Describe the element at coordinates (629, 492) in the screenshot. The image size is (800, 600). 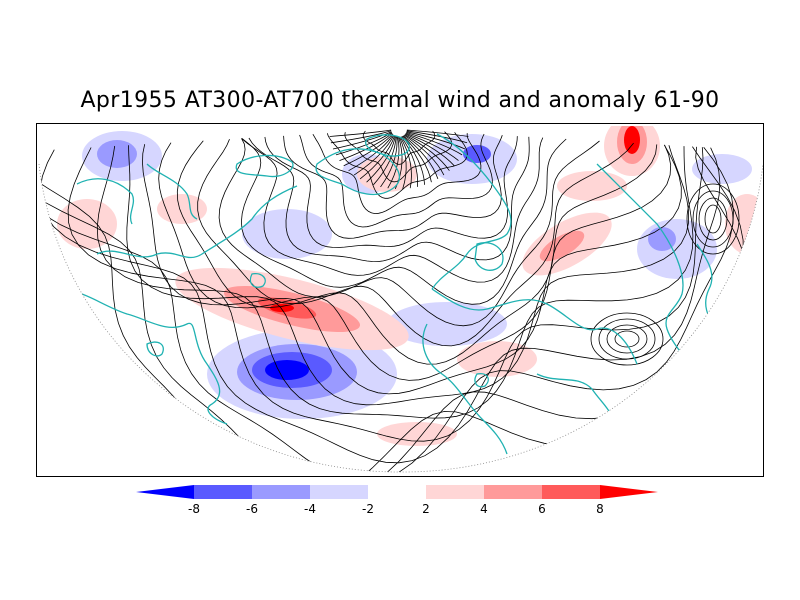
I see `colorbar-arrow-high` at that location.